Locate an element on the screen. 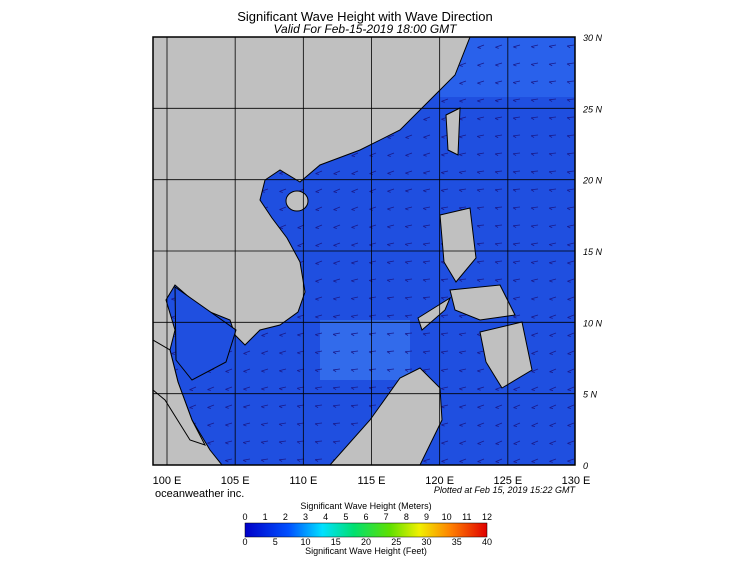 The height and width of the screenshot is (565, 755). lat-label: 15 N is located at coordinates (593, 252).